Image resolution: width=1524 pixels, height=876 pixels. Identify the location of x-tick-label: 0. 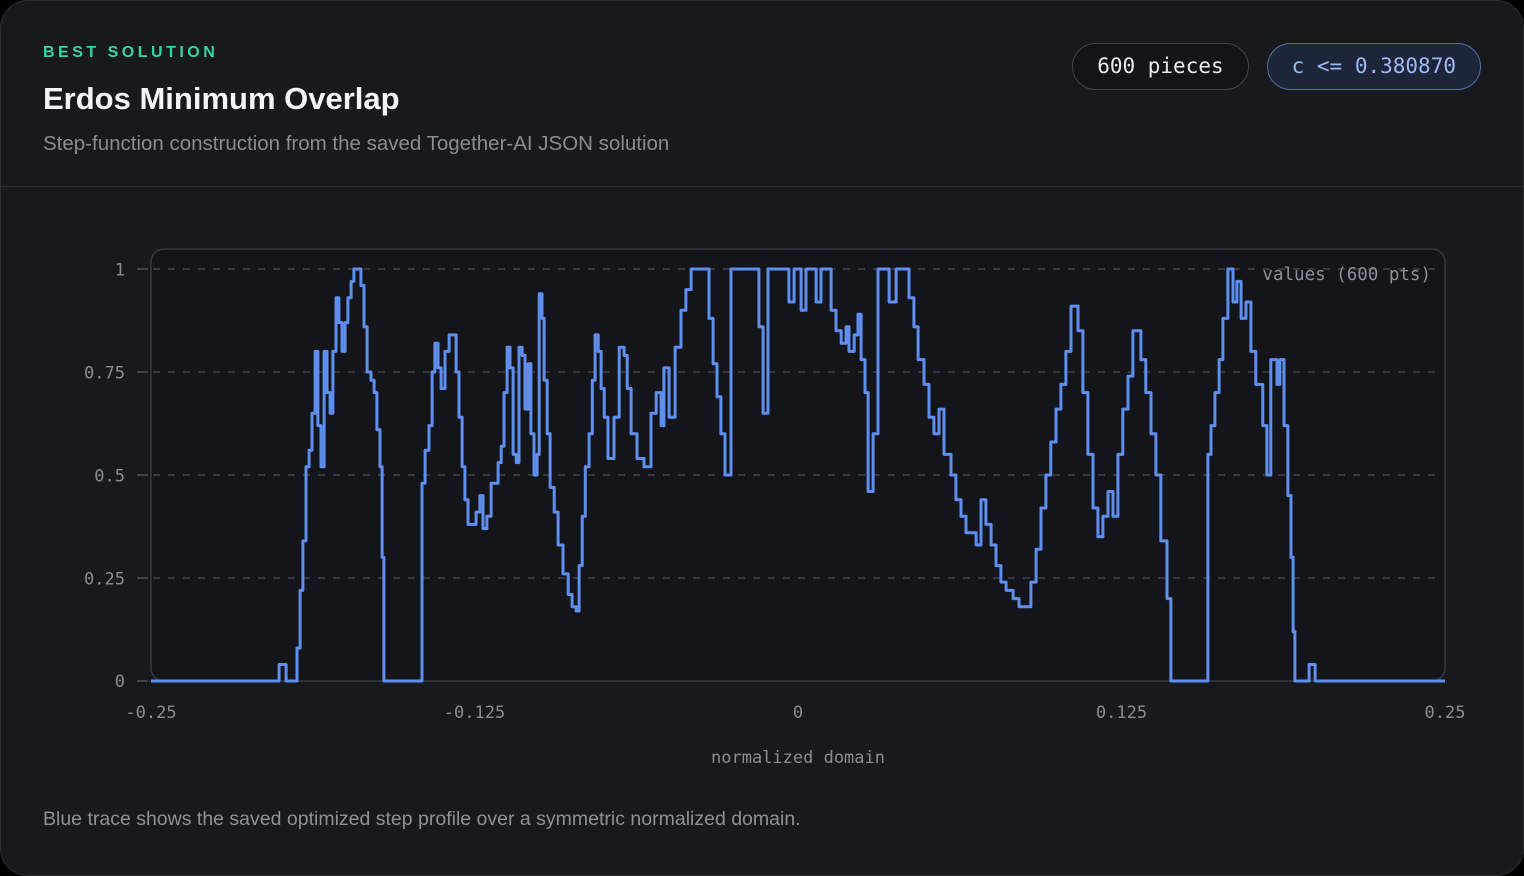
(798, 713).